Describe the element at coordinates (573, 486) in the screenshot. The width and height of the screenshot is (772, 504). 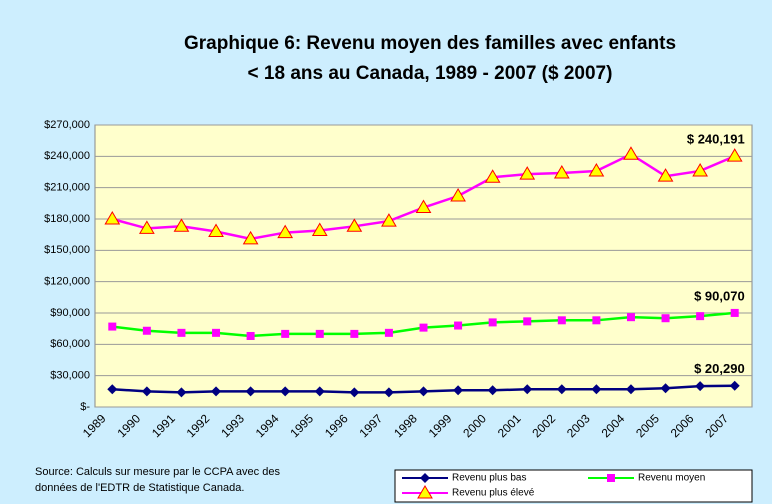
I see `legend` at that location.